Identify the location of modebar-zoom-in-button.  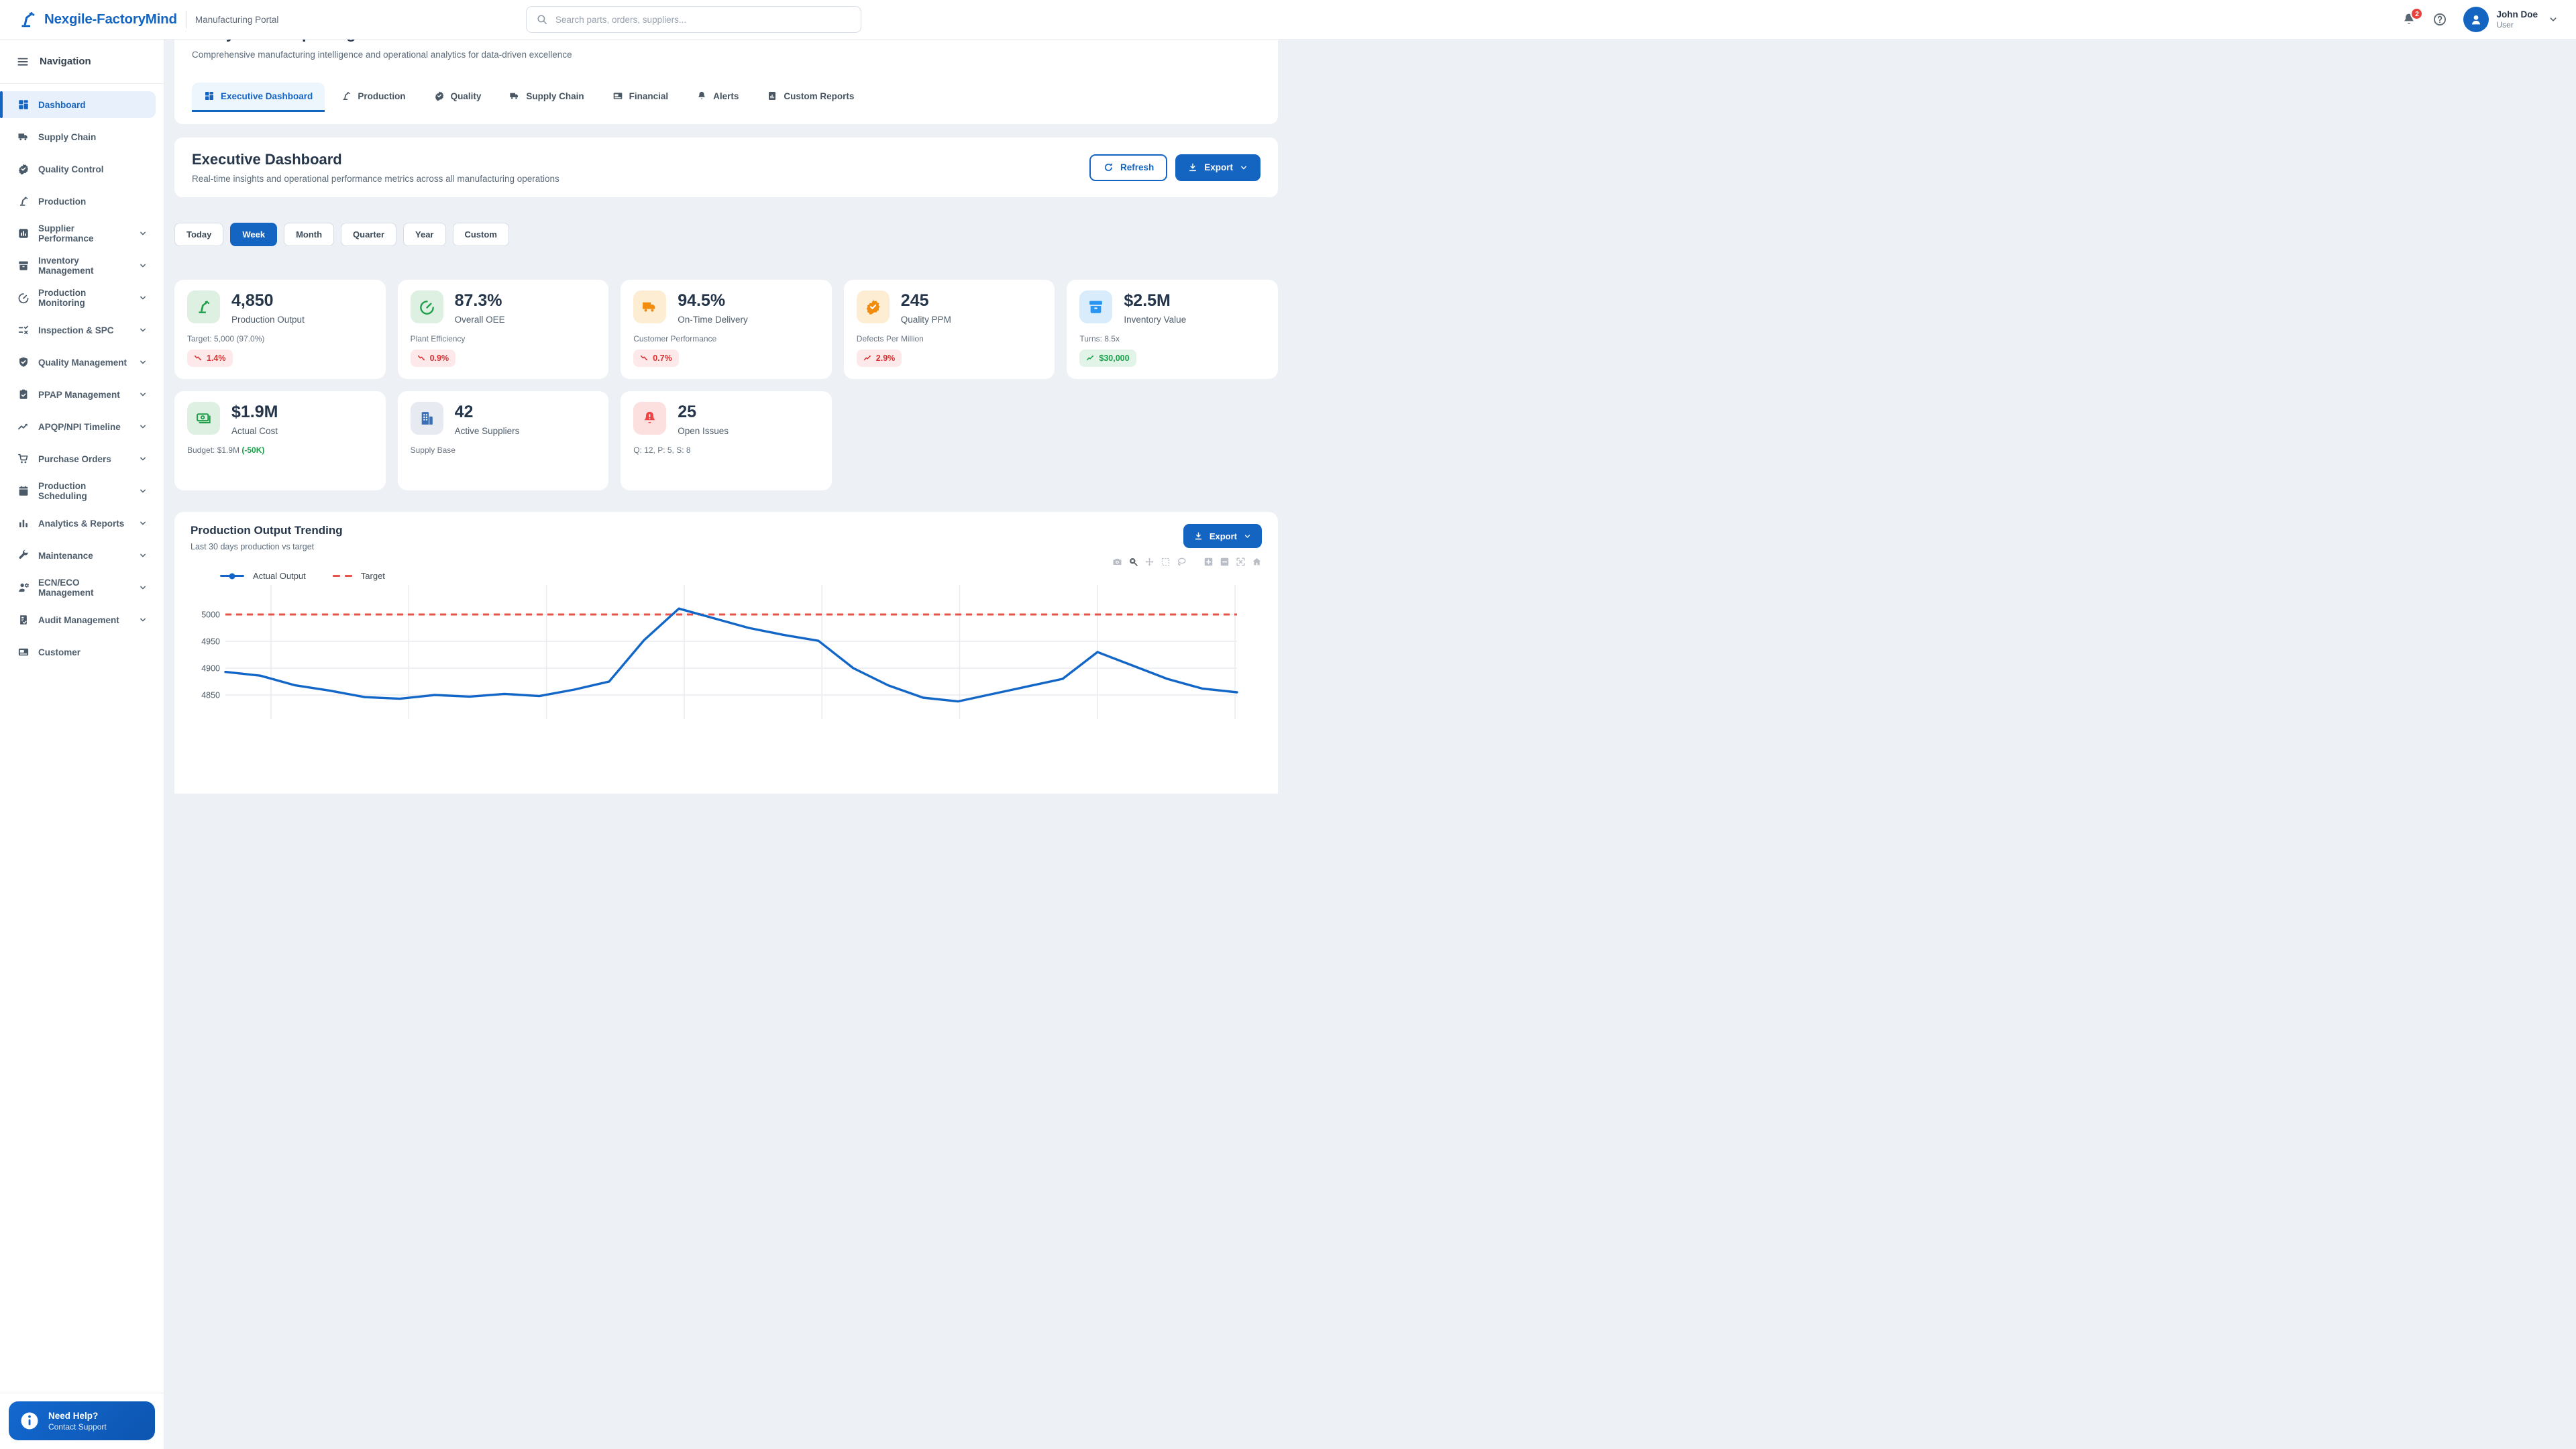
(1208, 562).